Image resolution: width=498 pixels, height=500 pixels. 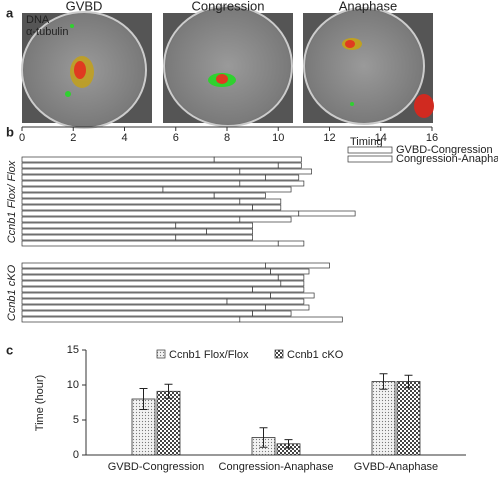 I want to click on panel-label: b, so click(x=10, y=131).